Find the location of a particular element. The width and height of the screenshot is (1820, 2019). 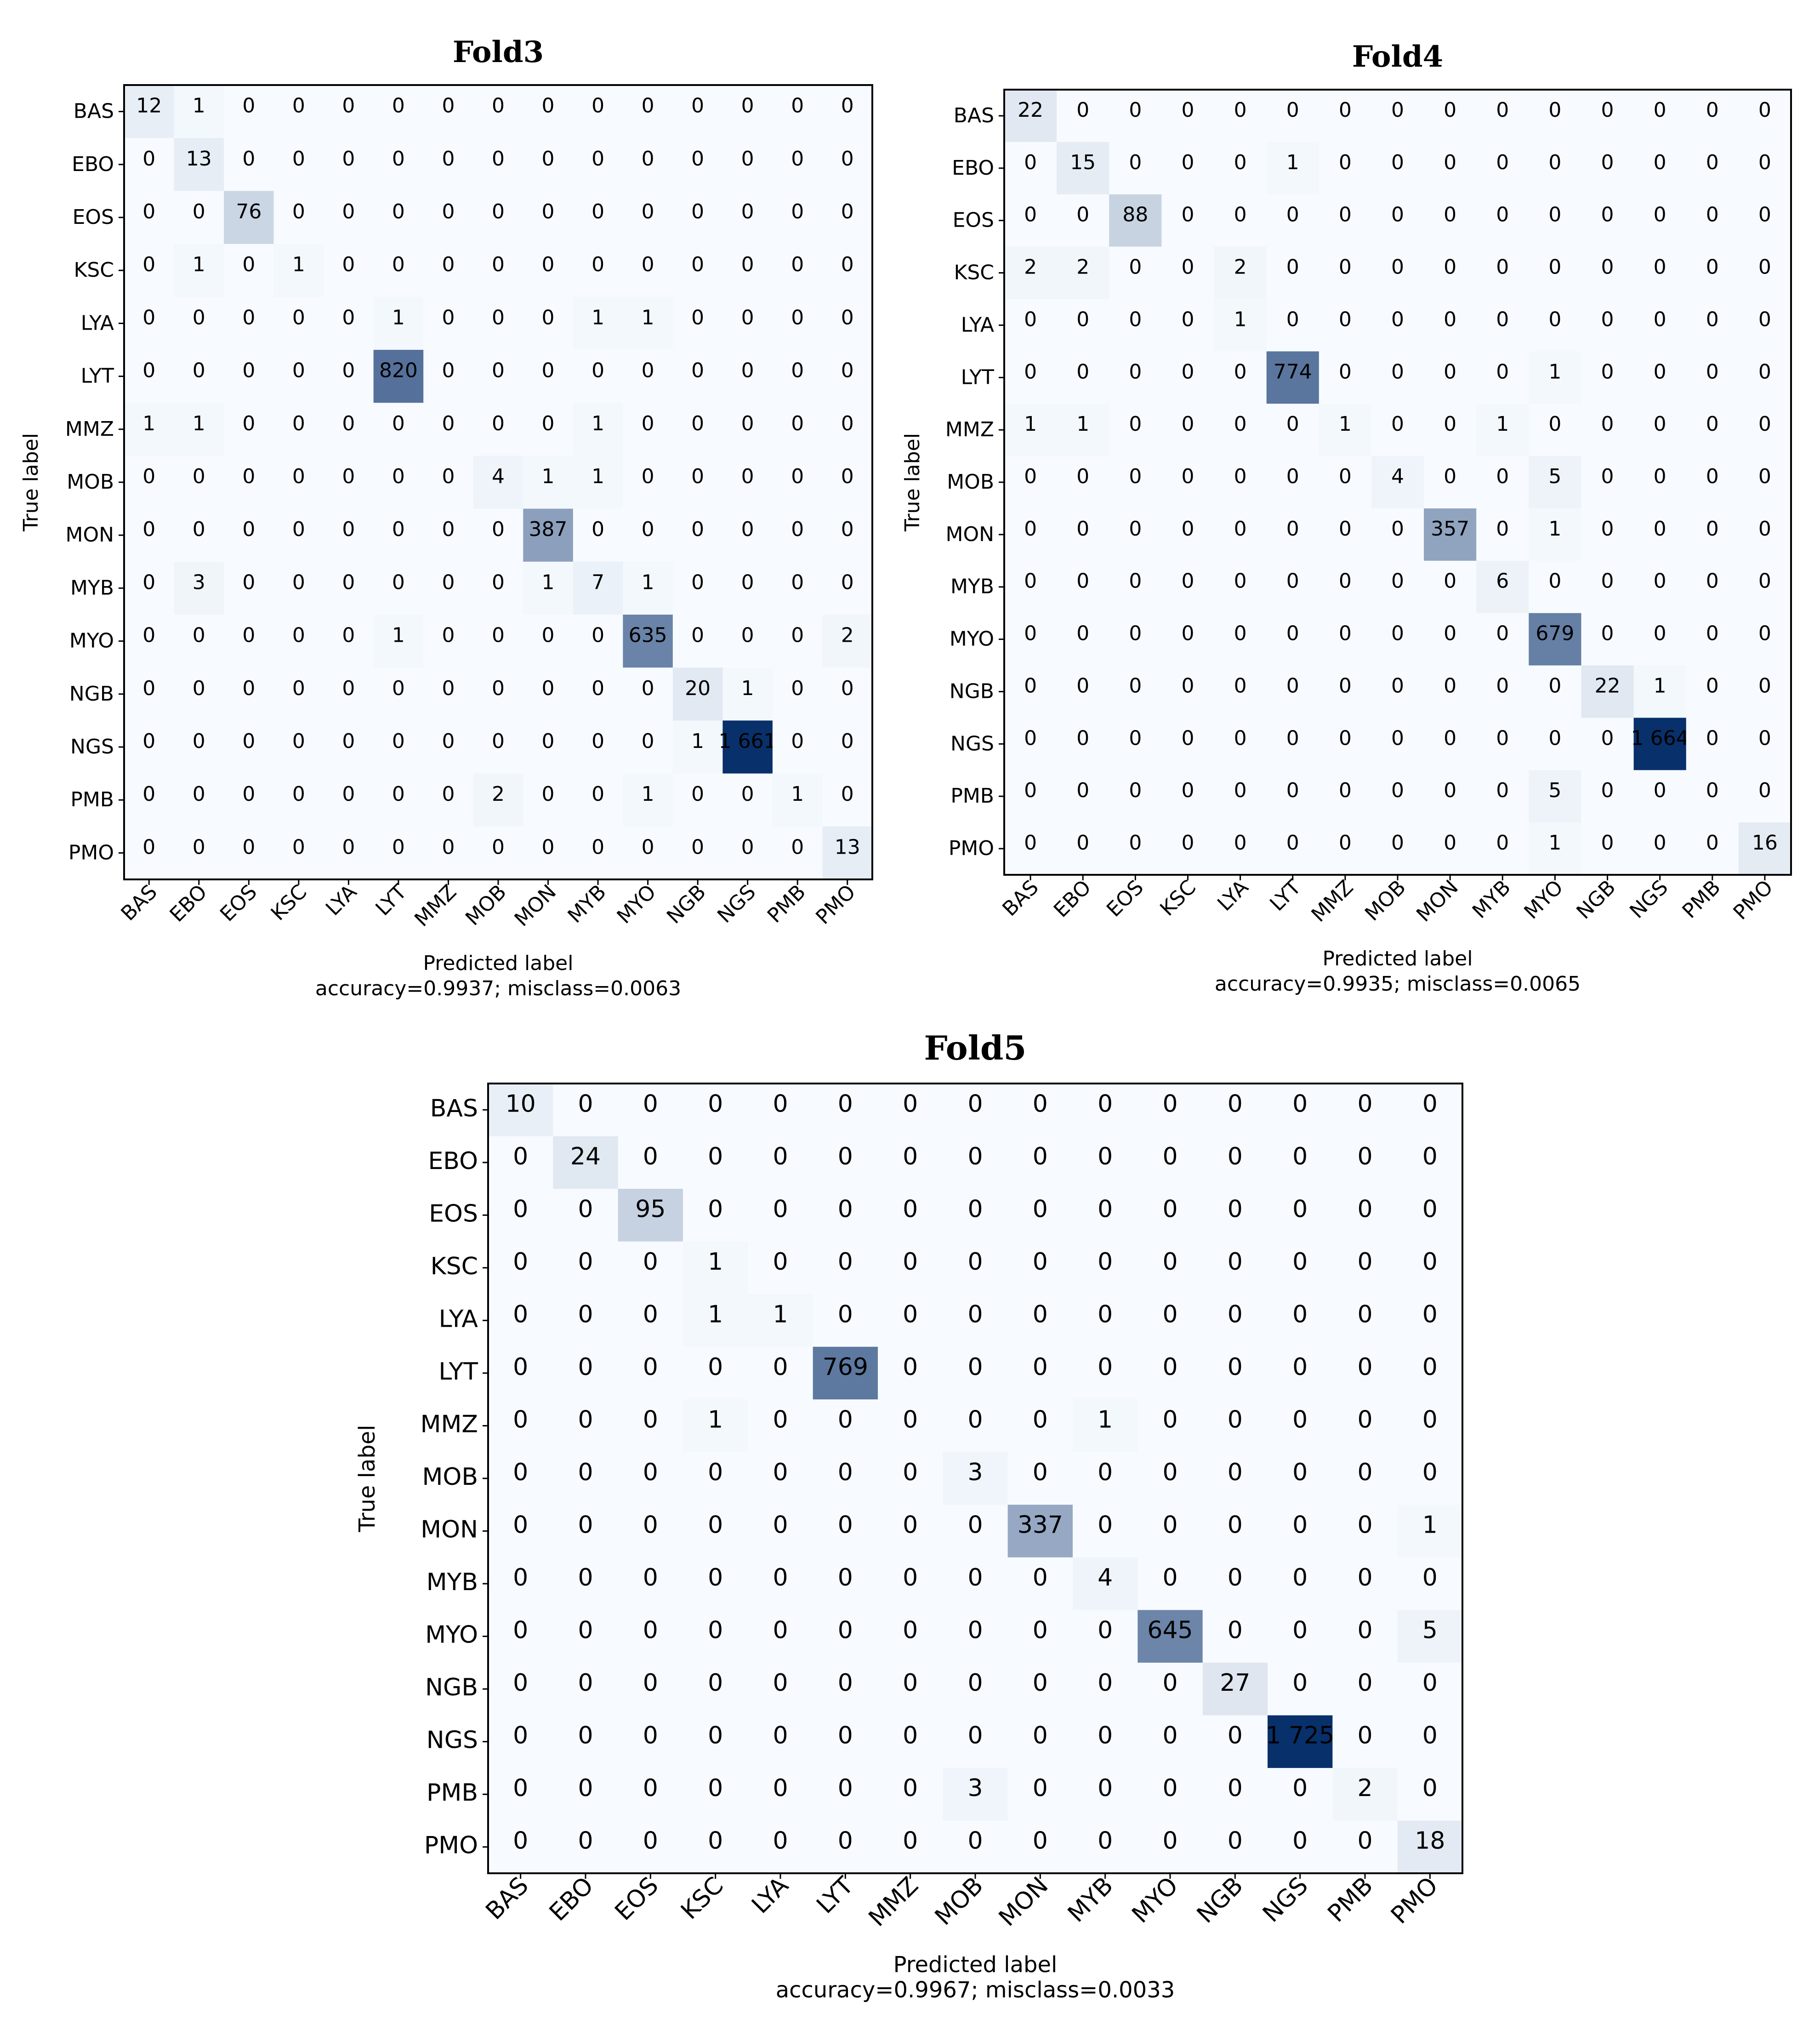

y-tick-label: LYT is located at coordinates (97, 376).